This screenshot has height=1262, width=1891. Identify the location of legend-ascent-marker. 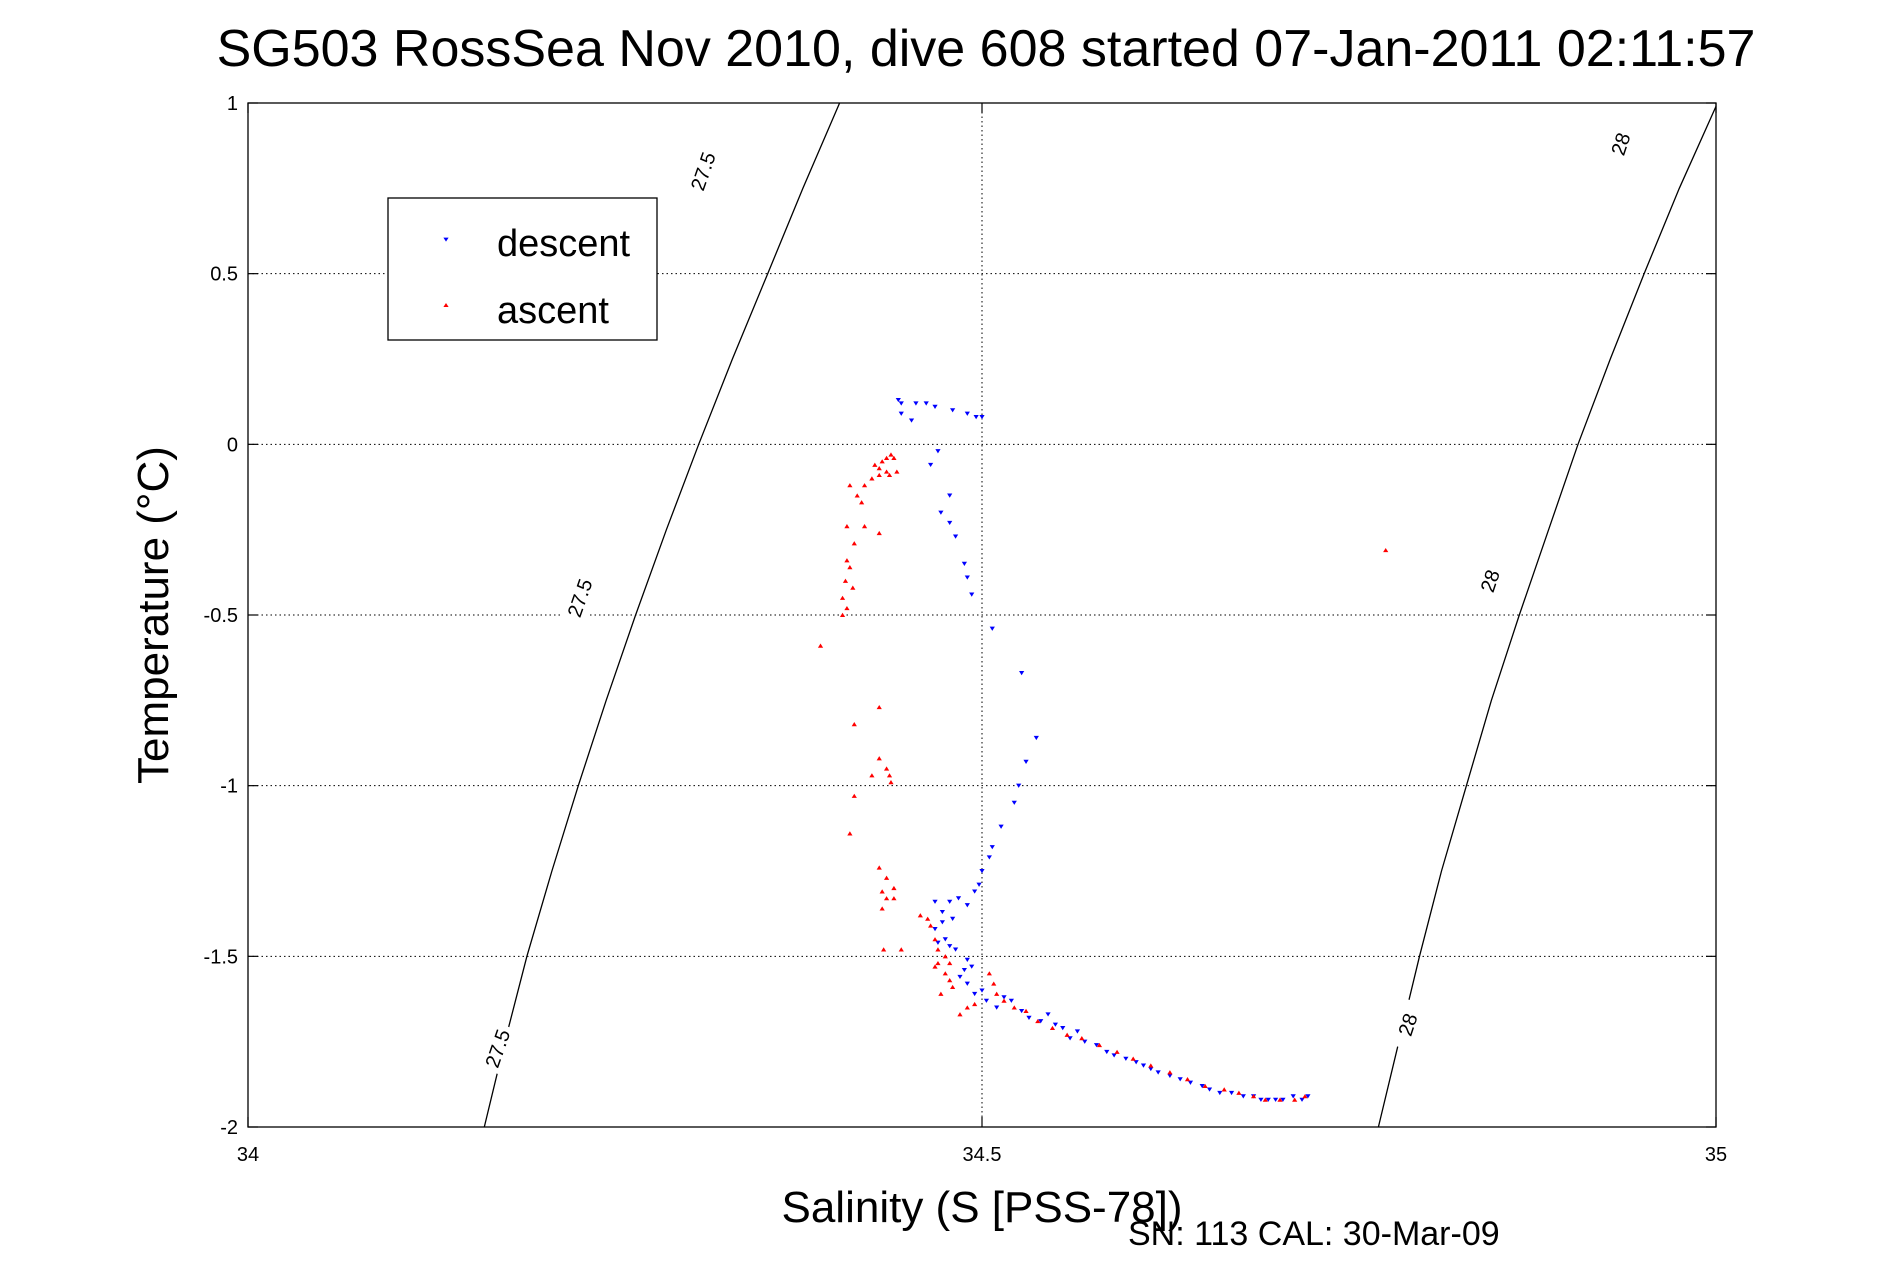
(446, 305).